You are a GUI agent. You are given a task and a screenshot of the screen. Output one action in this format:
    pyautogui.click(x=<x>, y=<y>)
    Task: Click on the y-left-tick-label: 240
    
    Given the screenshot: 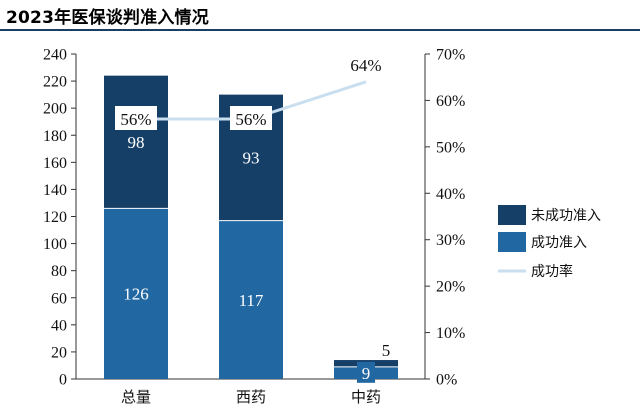 What is the action you would take?
    pyautogui.click(x=55, y=55)
    